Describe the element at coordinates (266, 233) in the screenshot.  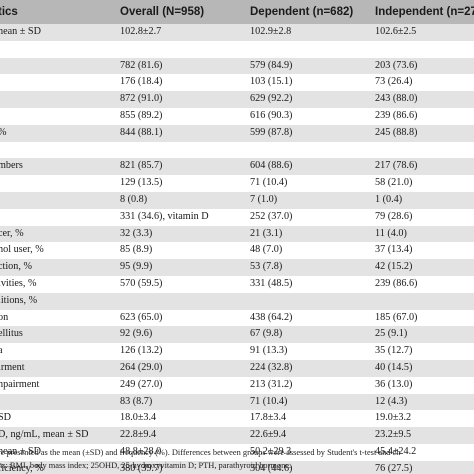
I see `cell-dependent: 21 (3.1)` at that location.